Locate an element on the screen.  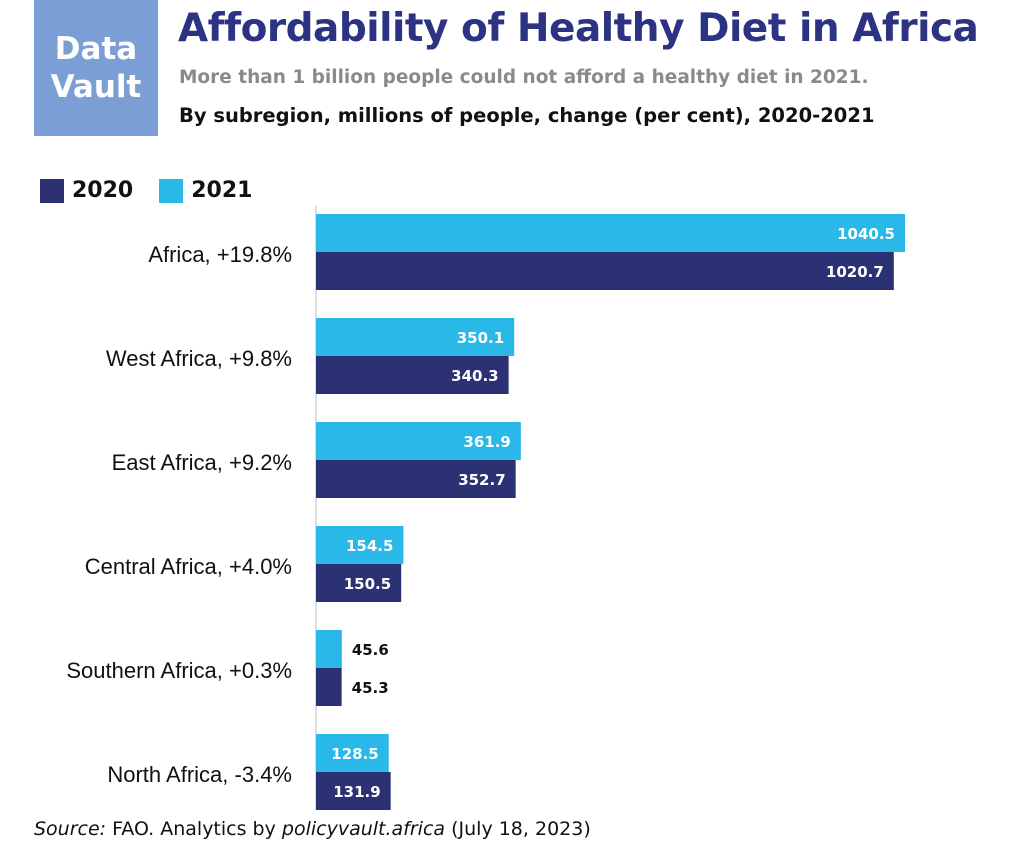
legend: 2020 2021 is located at coordinates (159, 190).